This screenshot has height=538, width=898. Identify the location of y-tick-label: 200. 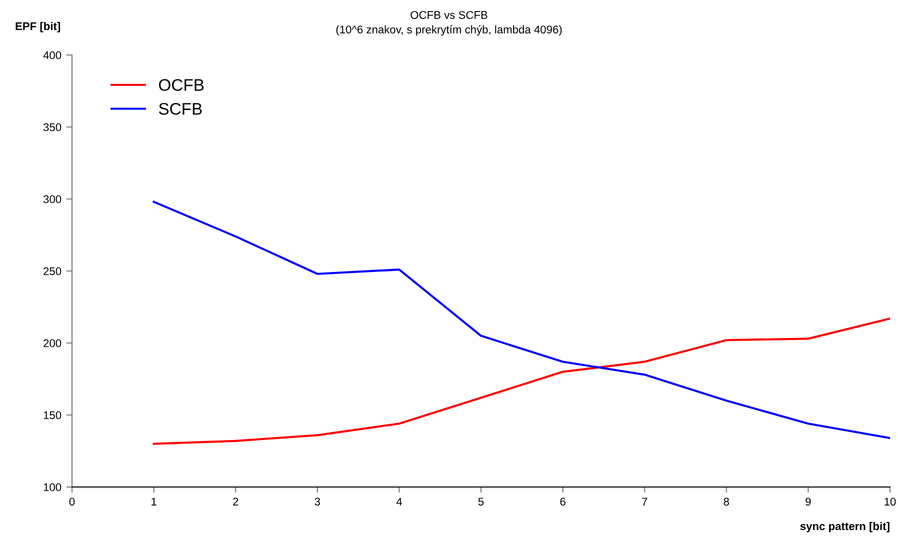
(53, 343).